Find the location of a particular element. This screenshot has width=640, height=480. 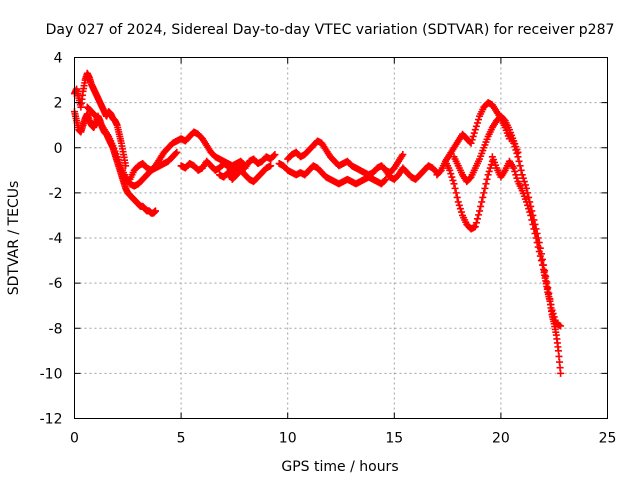

y-axis-title: SDTVAR / TECUs is located at coordinates (14, 238).